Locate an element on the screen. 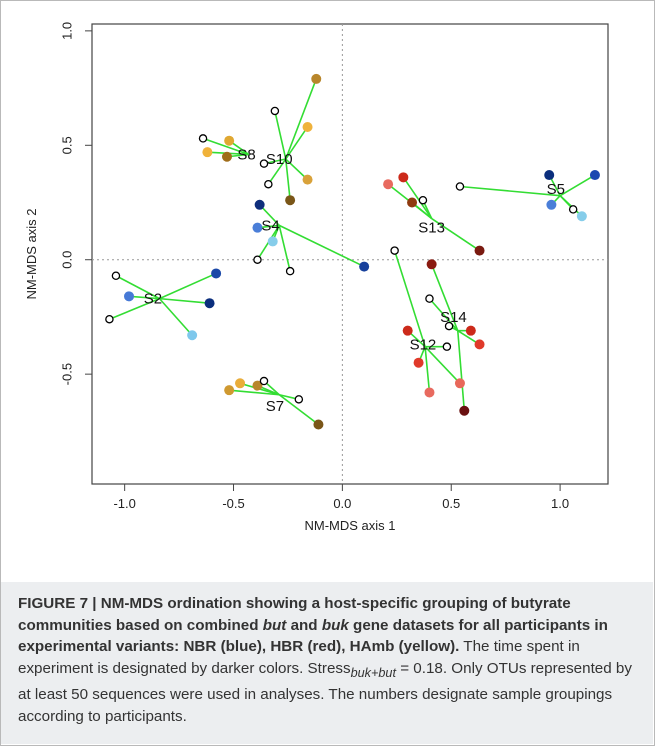 This screenshot has width=655, height=746. group-label: S5 is located at coordinates (556, 189).